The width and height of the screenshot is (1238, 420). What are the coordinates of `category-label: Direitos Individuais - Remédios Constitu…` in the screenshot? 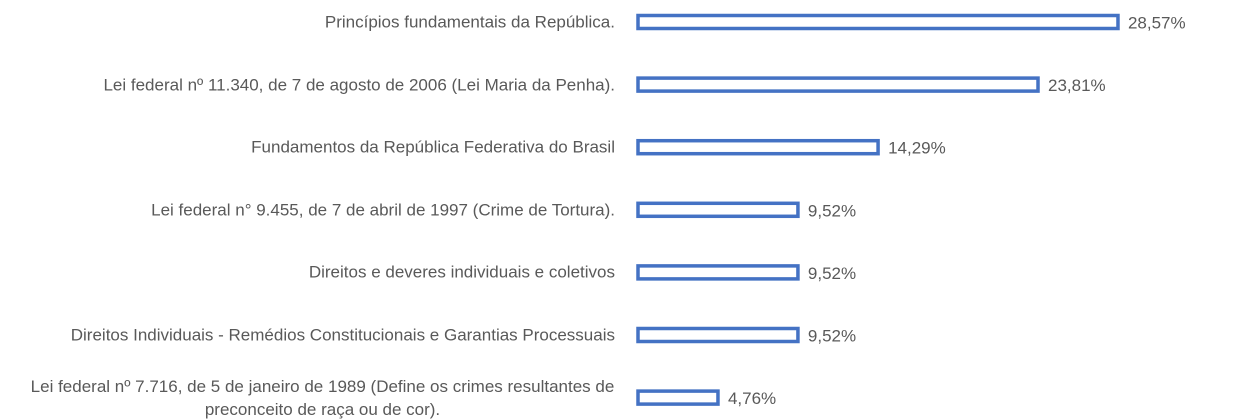 It's located at (342, 335).